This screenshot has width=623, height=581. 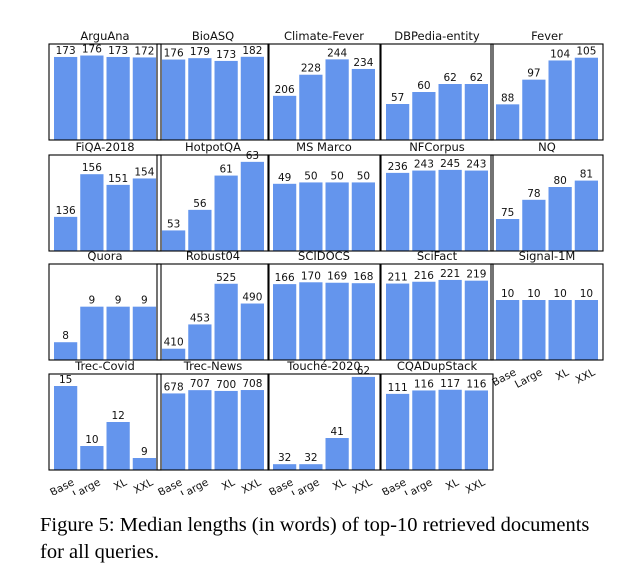 What do you see at coordinates (252, 298) in the screenshot?
I see `value-label-robust04-xxl: 490` at bounding box center [252, 298].